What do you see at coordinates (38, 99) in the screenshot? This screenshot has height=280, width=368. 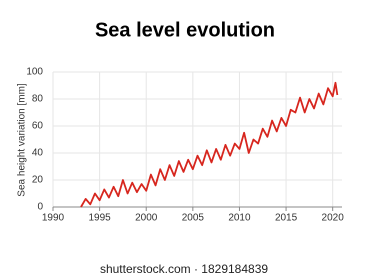 I see `y-tick-label: 80` at bounding box center [38, 99].